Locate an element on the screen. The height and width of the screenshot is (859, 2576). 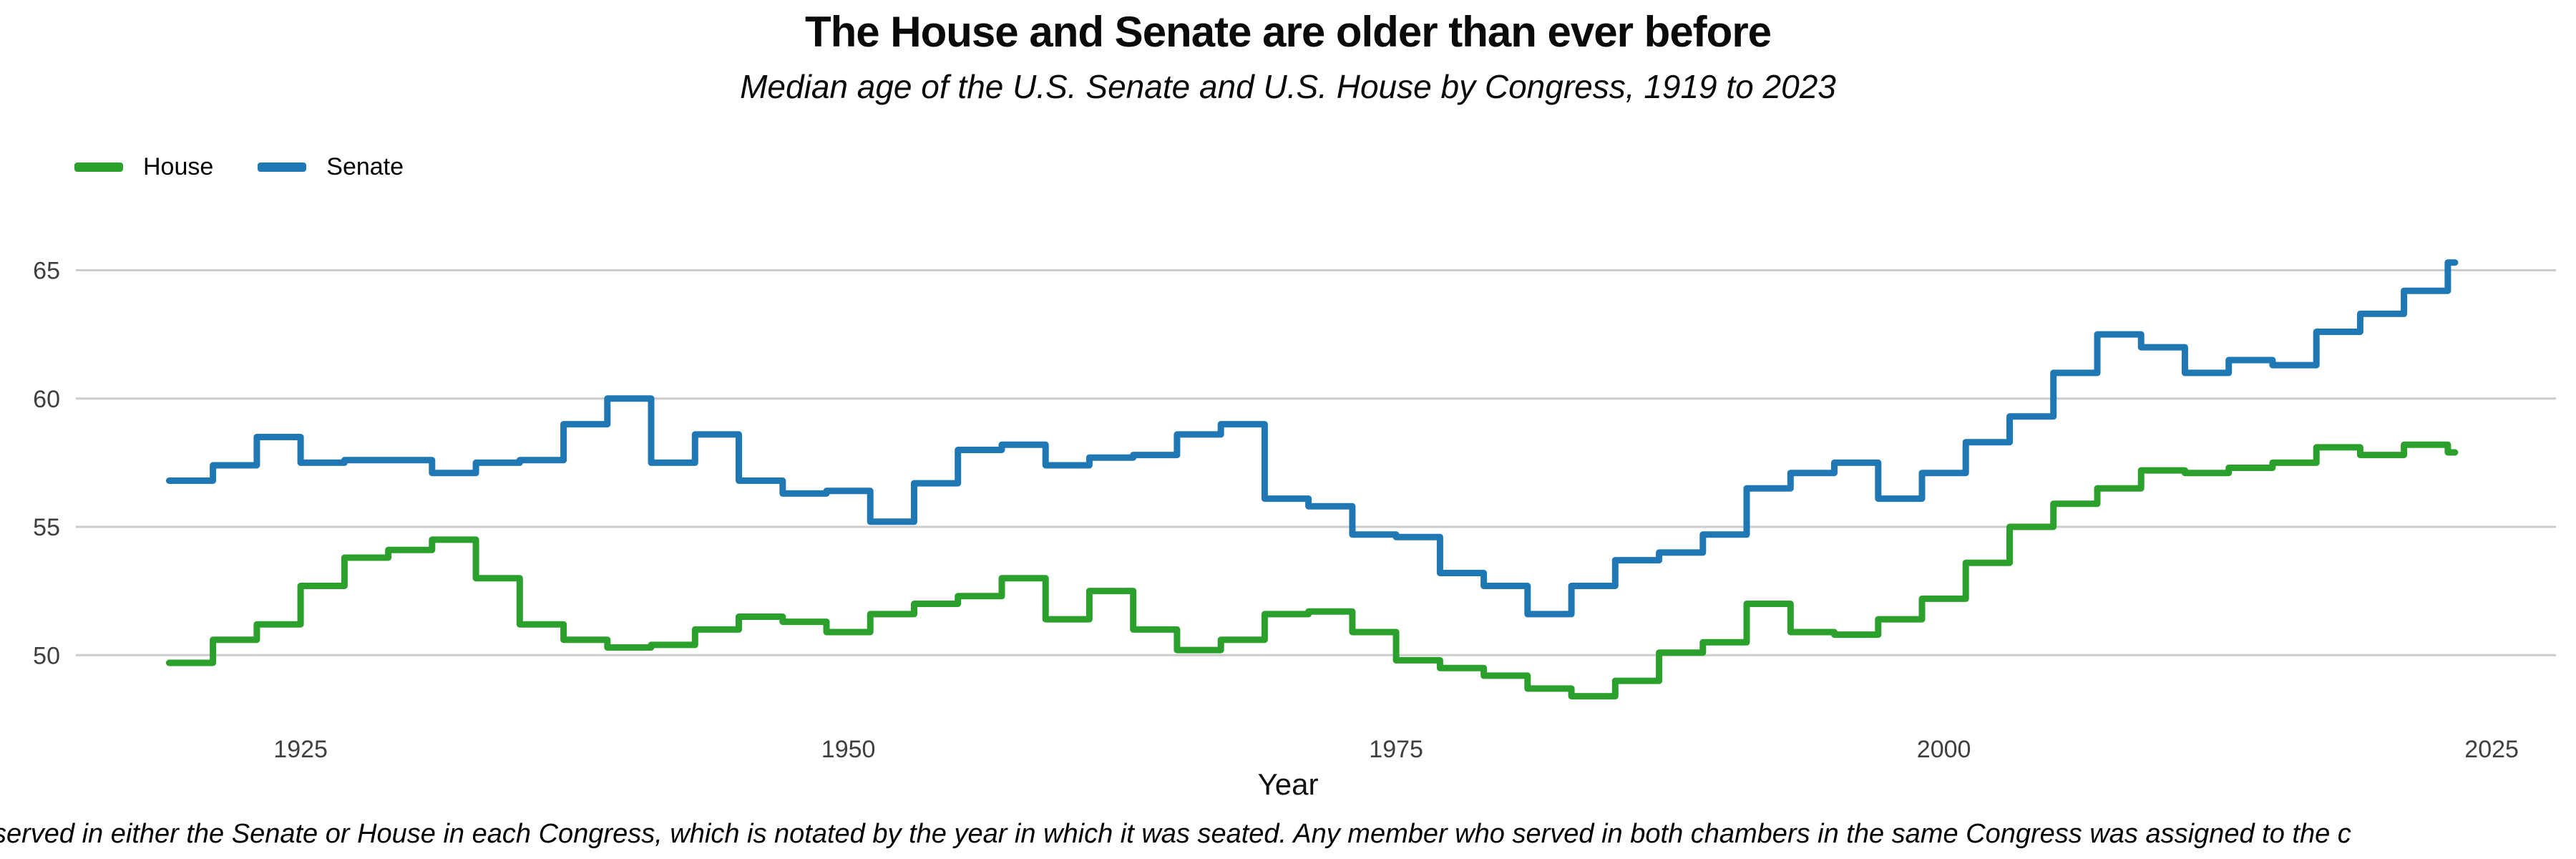
x-tick-2000: 2000 is located at coordinates (1944, 749).